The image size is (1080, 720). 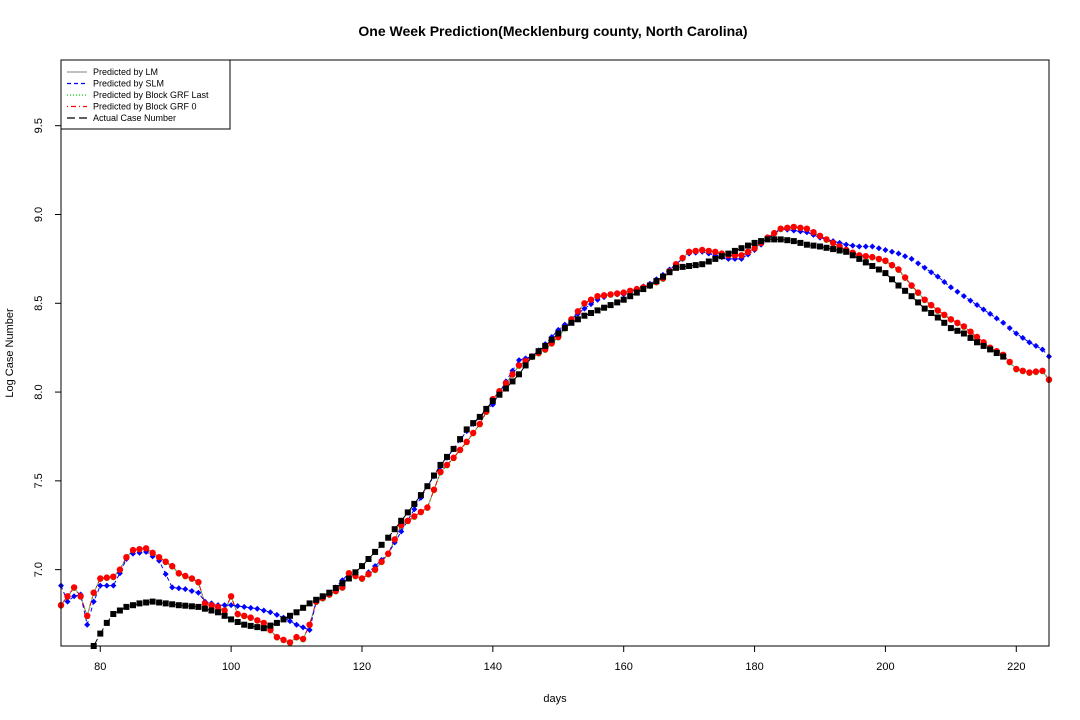 I want to click on legend-label: Predicted by LM, so click(x=125, y=72).